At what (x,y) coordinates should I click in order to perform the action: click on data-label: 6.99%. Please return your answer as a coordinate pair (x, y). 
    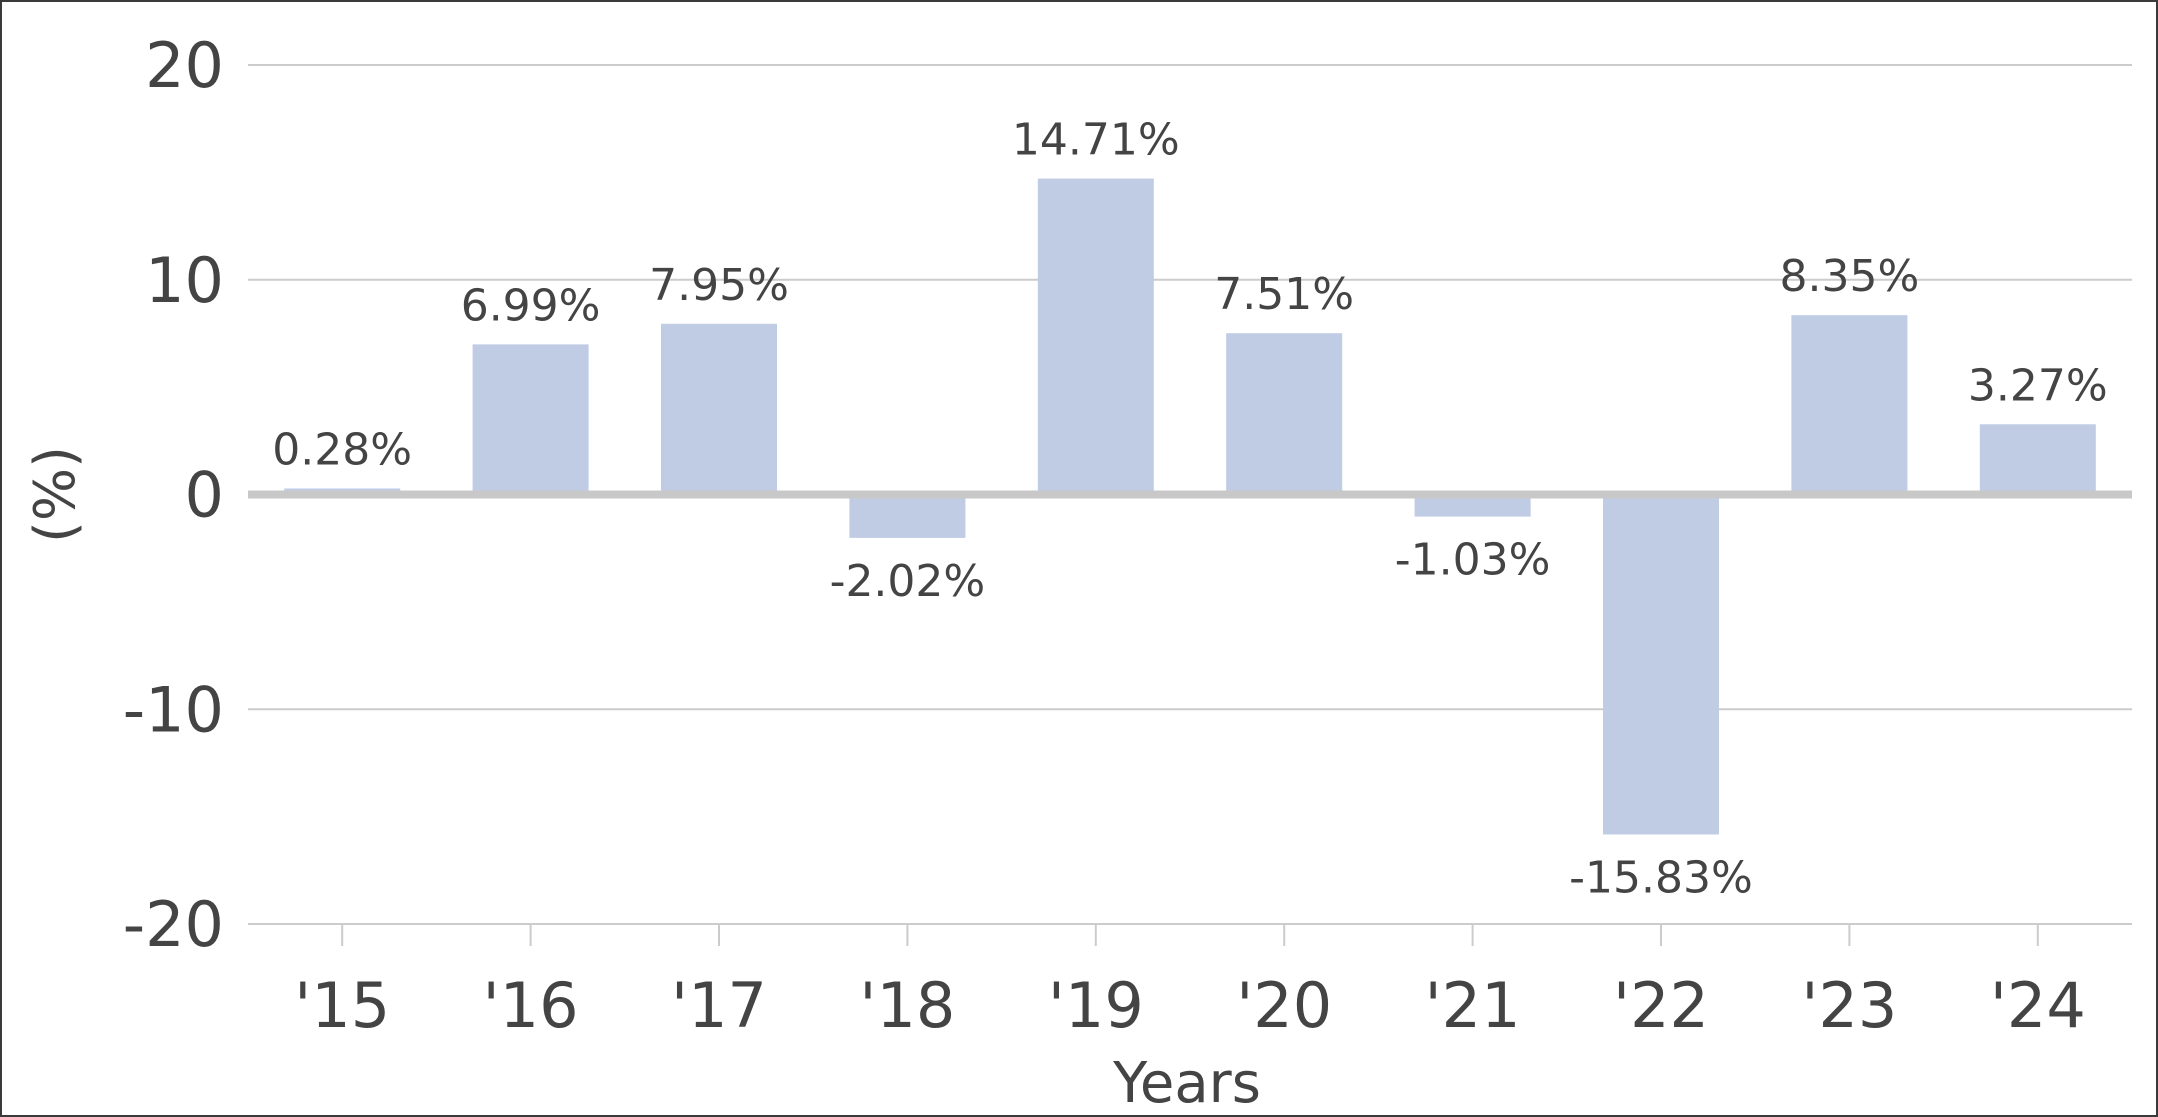
    Looking at the image, I should click on (531, 305).